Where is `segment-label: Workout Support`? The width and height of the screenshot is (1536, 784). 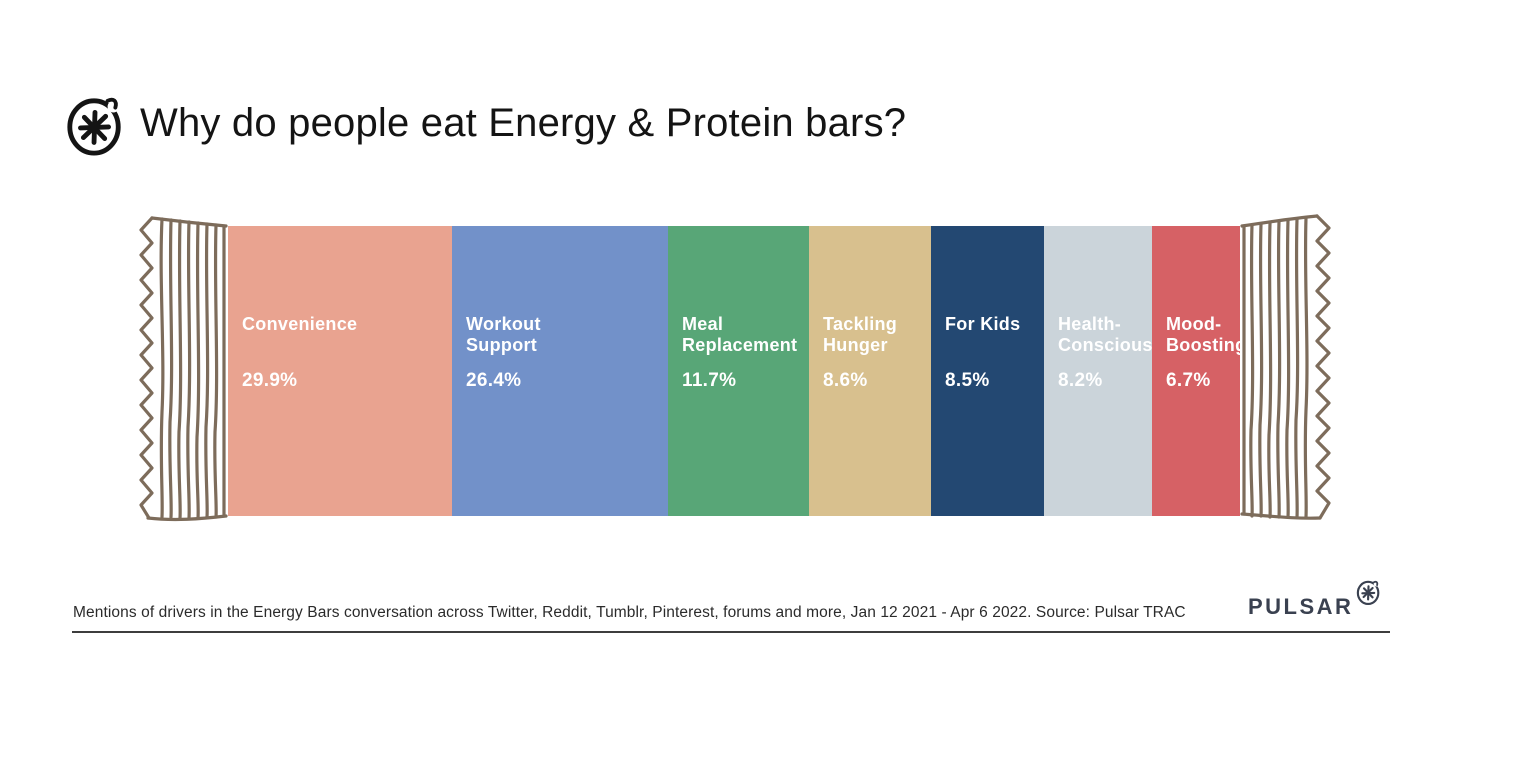 segment-label: Workout Support is located at coordinates (503, 334).